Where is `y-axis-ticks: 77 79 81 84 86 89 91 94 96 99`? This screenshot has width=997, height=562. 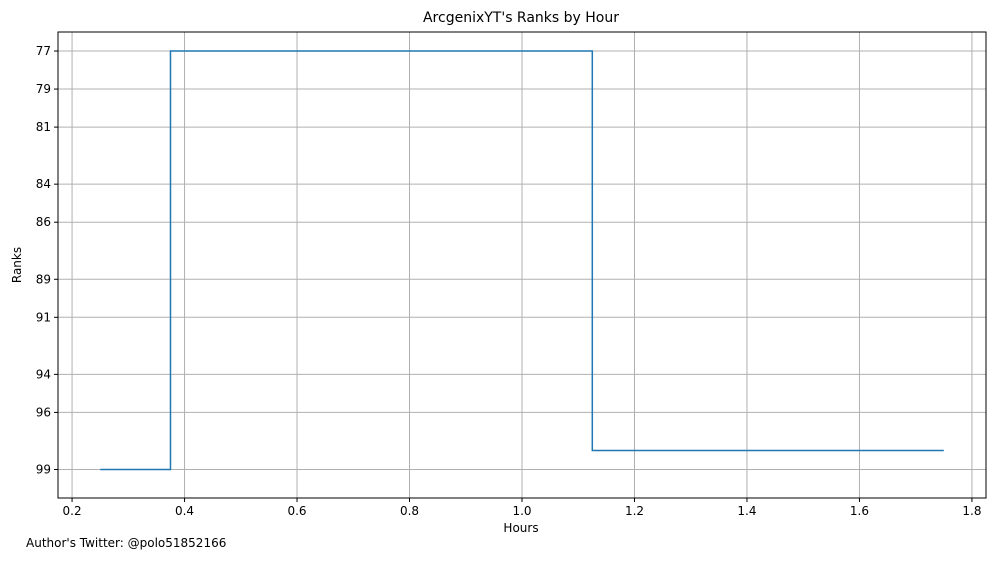
y-axis-ticks: 77 79 81 84 86 89 91 94 96 99 is located at coordinates (47, 260).